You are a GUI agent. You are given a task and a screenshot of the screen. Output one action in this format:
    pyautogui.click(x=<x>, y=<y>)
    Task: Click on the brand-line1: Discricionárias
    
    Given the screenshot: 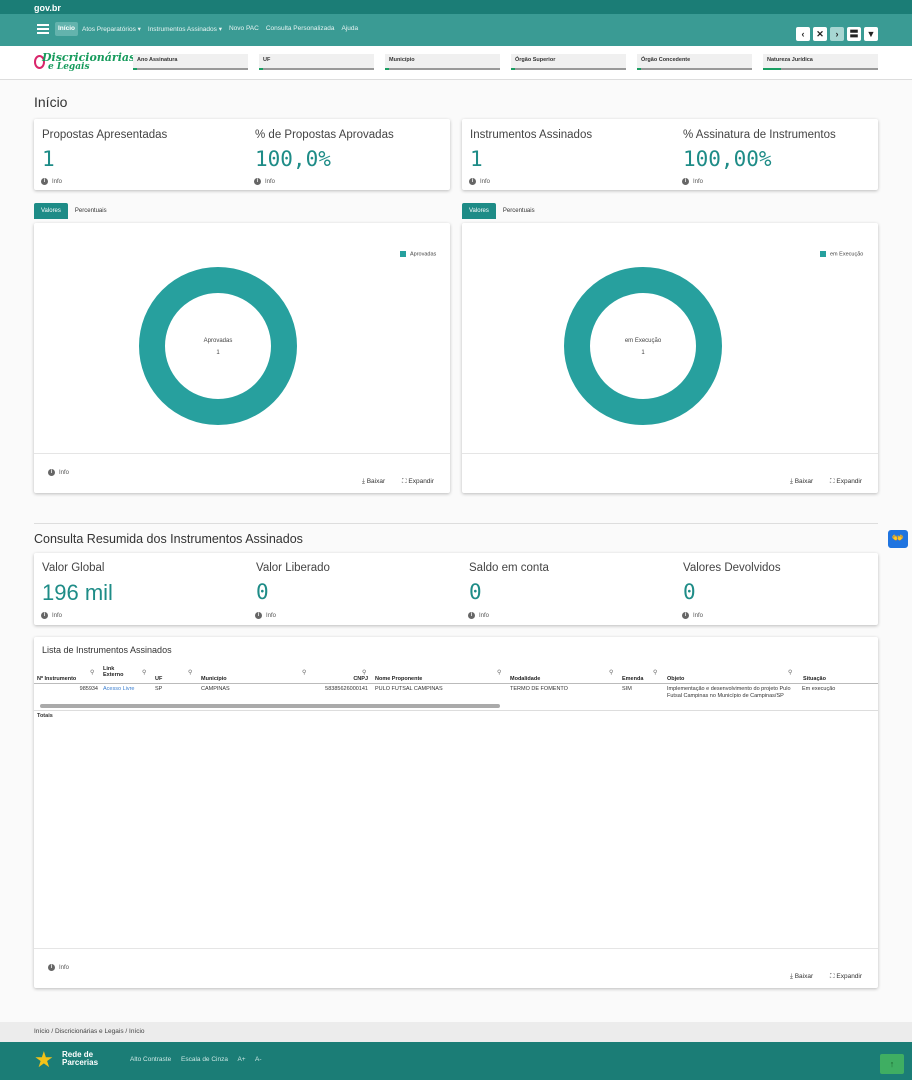 What is the action you would take?
    pyautogui.click(x=89, y=57)
    